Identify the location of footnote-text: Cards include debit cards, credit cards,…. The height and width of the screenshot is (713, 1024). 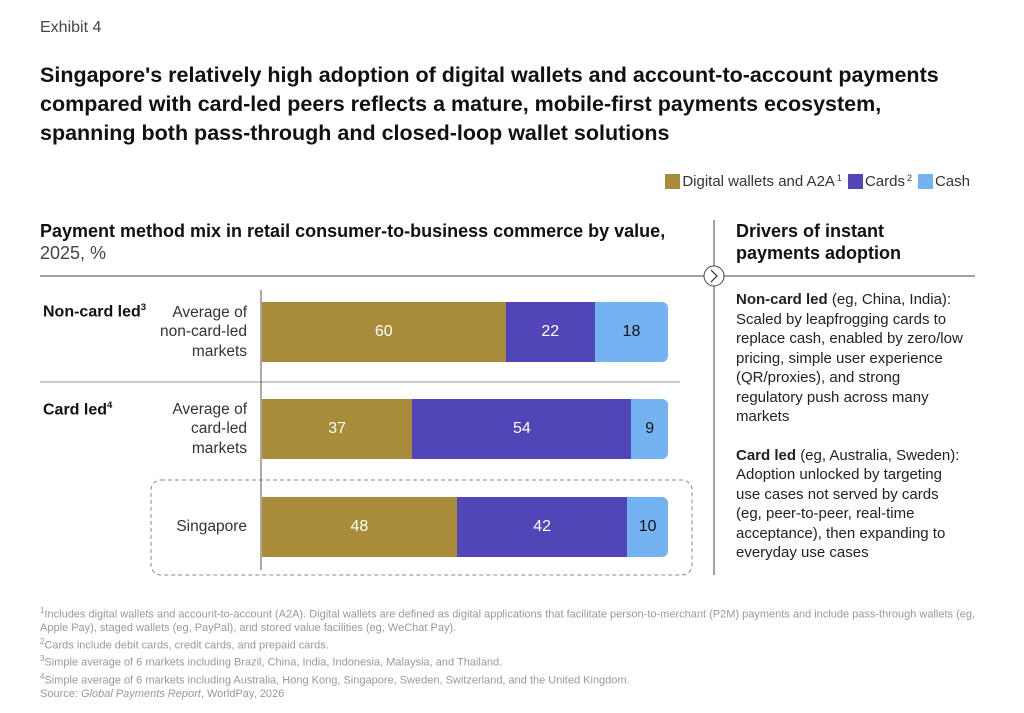
(186, 645).